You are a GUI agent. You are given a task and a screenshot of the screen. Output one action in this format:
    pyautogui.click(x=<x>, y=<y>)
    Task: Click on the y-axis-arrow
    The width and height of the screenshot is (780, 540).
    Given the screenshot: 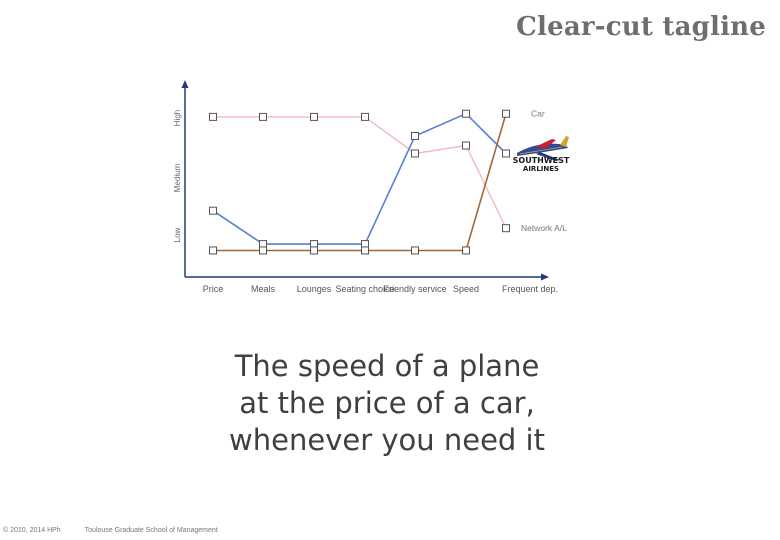 What is the action you would take?
    pyautogui.click(x=185, y=84)
    